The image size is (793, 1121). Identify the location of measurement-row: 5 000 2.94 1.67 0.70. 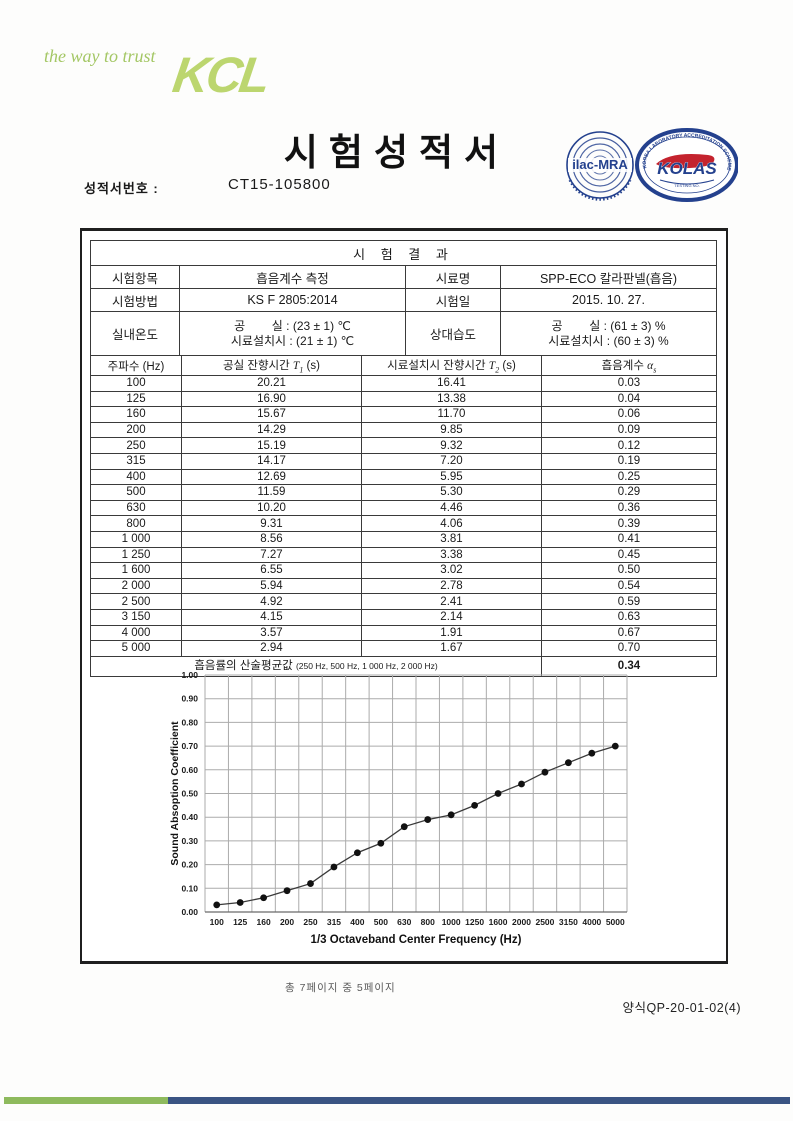
(403, 648).